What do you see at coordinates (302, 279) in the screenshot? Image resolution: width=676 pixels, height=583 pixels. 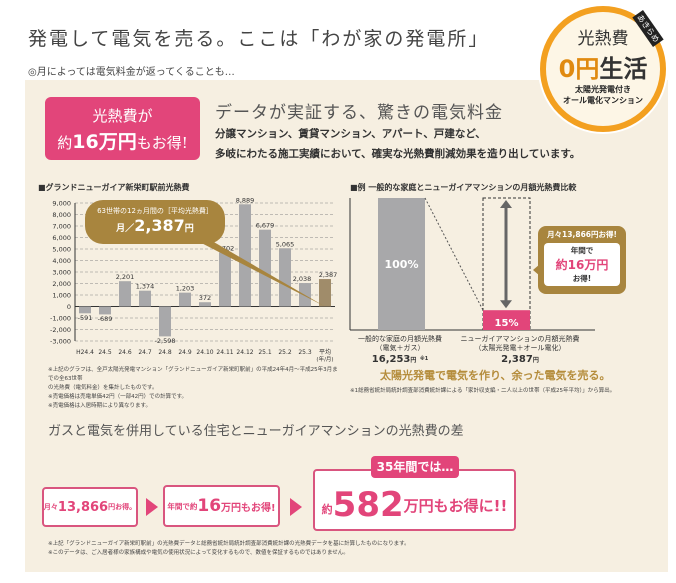 I see `data-label: 2,038` at bounding box center [302, 279].